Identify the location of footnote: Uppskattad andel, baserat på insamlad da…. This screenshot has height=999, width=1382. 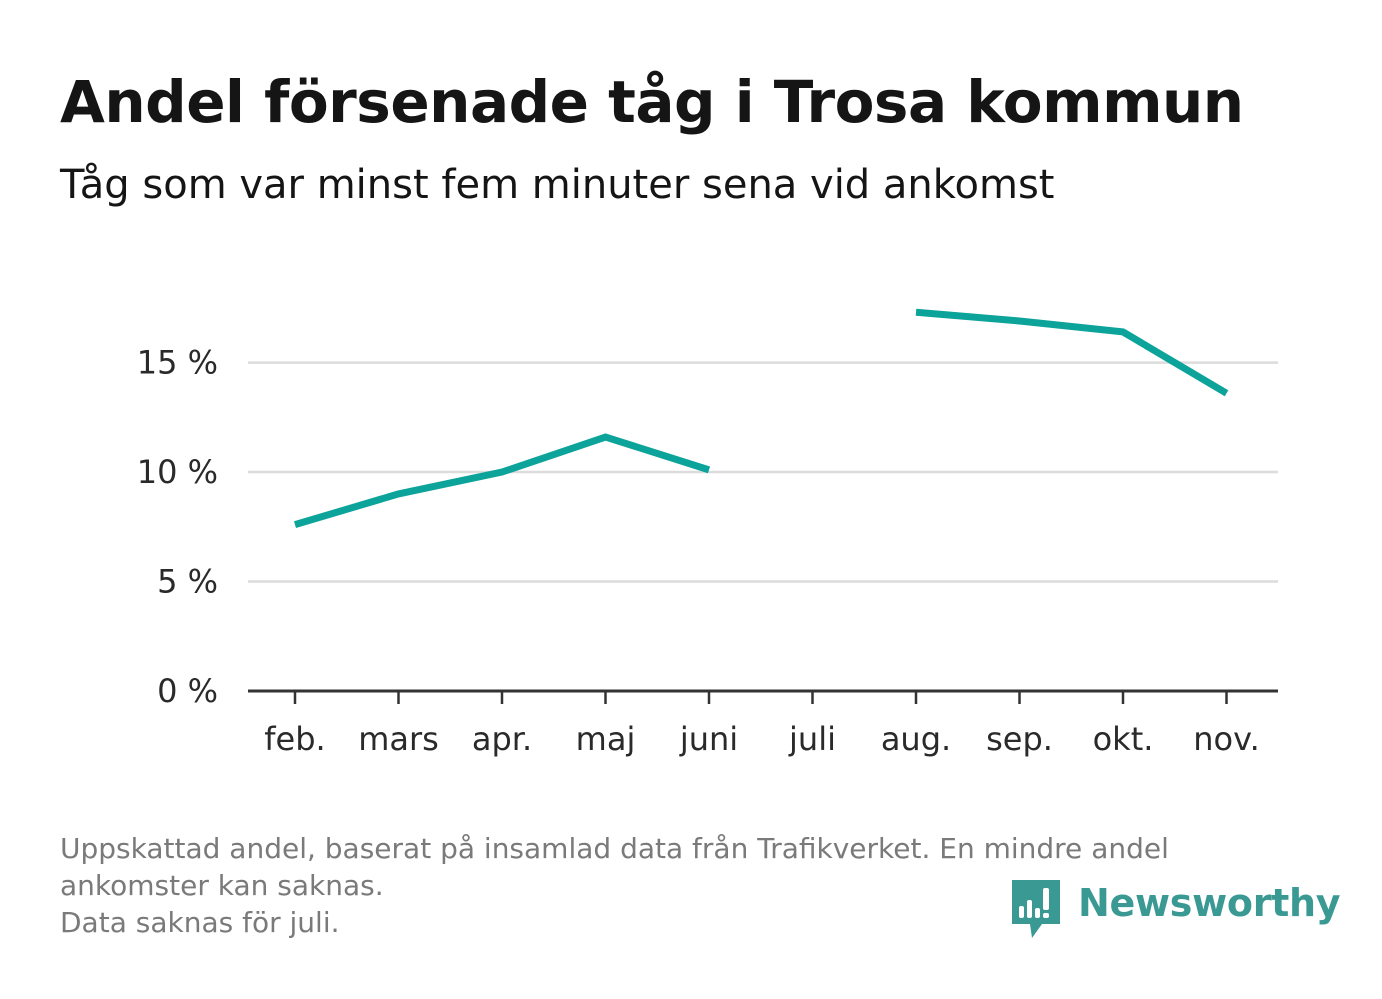
(690, 885).